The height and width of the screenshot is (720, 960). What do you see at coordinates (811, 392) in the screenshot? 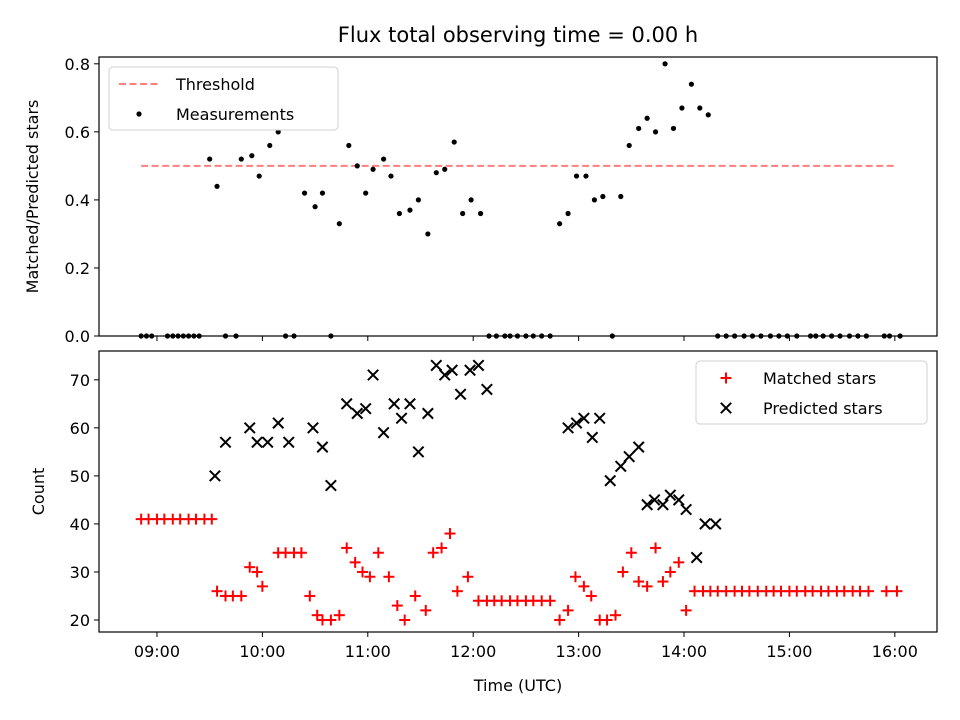
I see `legend-box` at bounding box center [811, 392].